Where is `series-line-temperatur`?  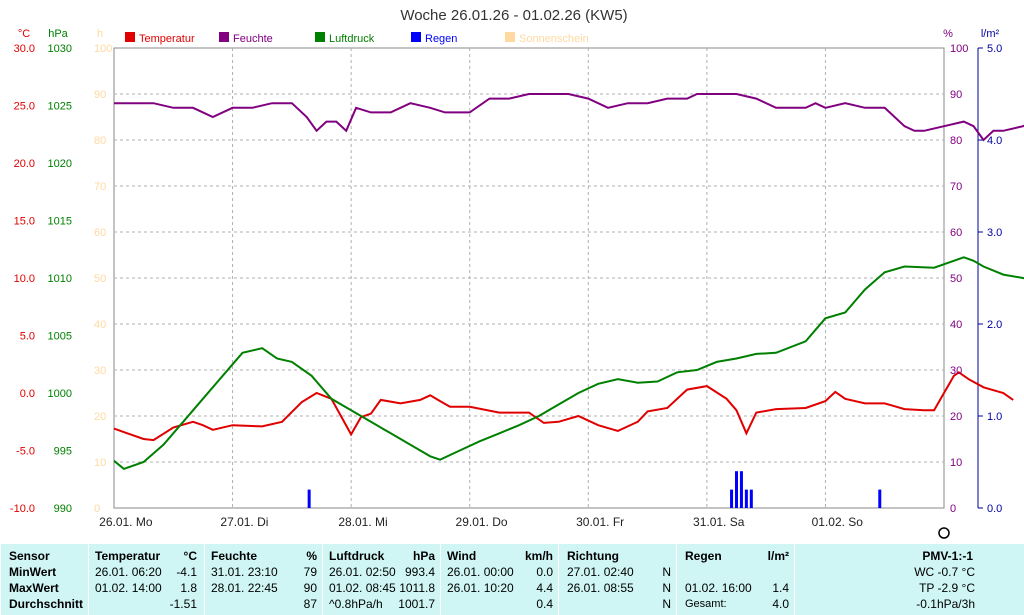
series-line-temperatur is located at coordinates (563, 406).